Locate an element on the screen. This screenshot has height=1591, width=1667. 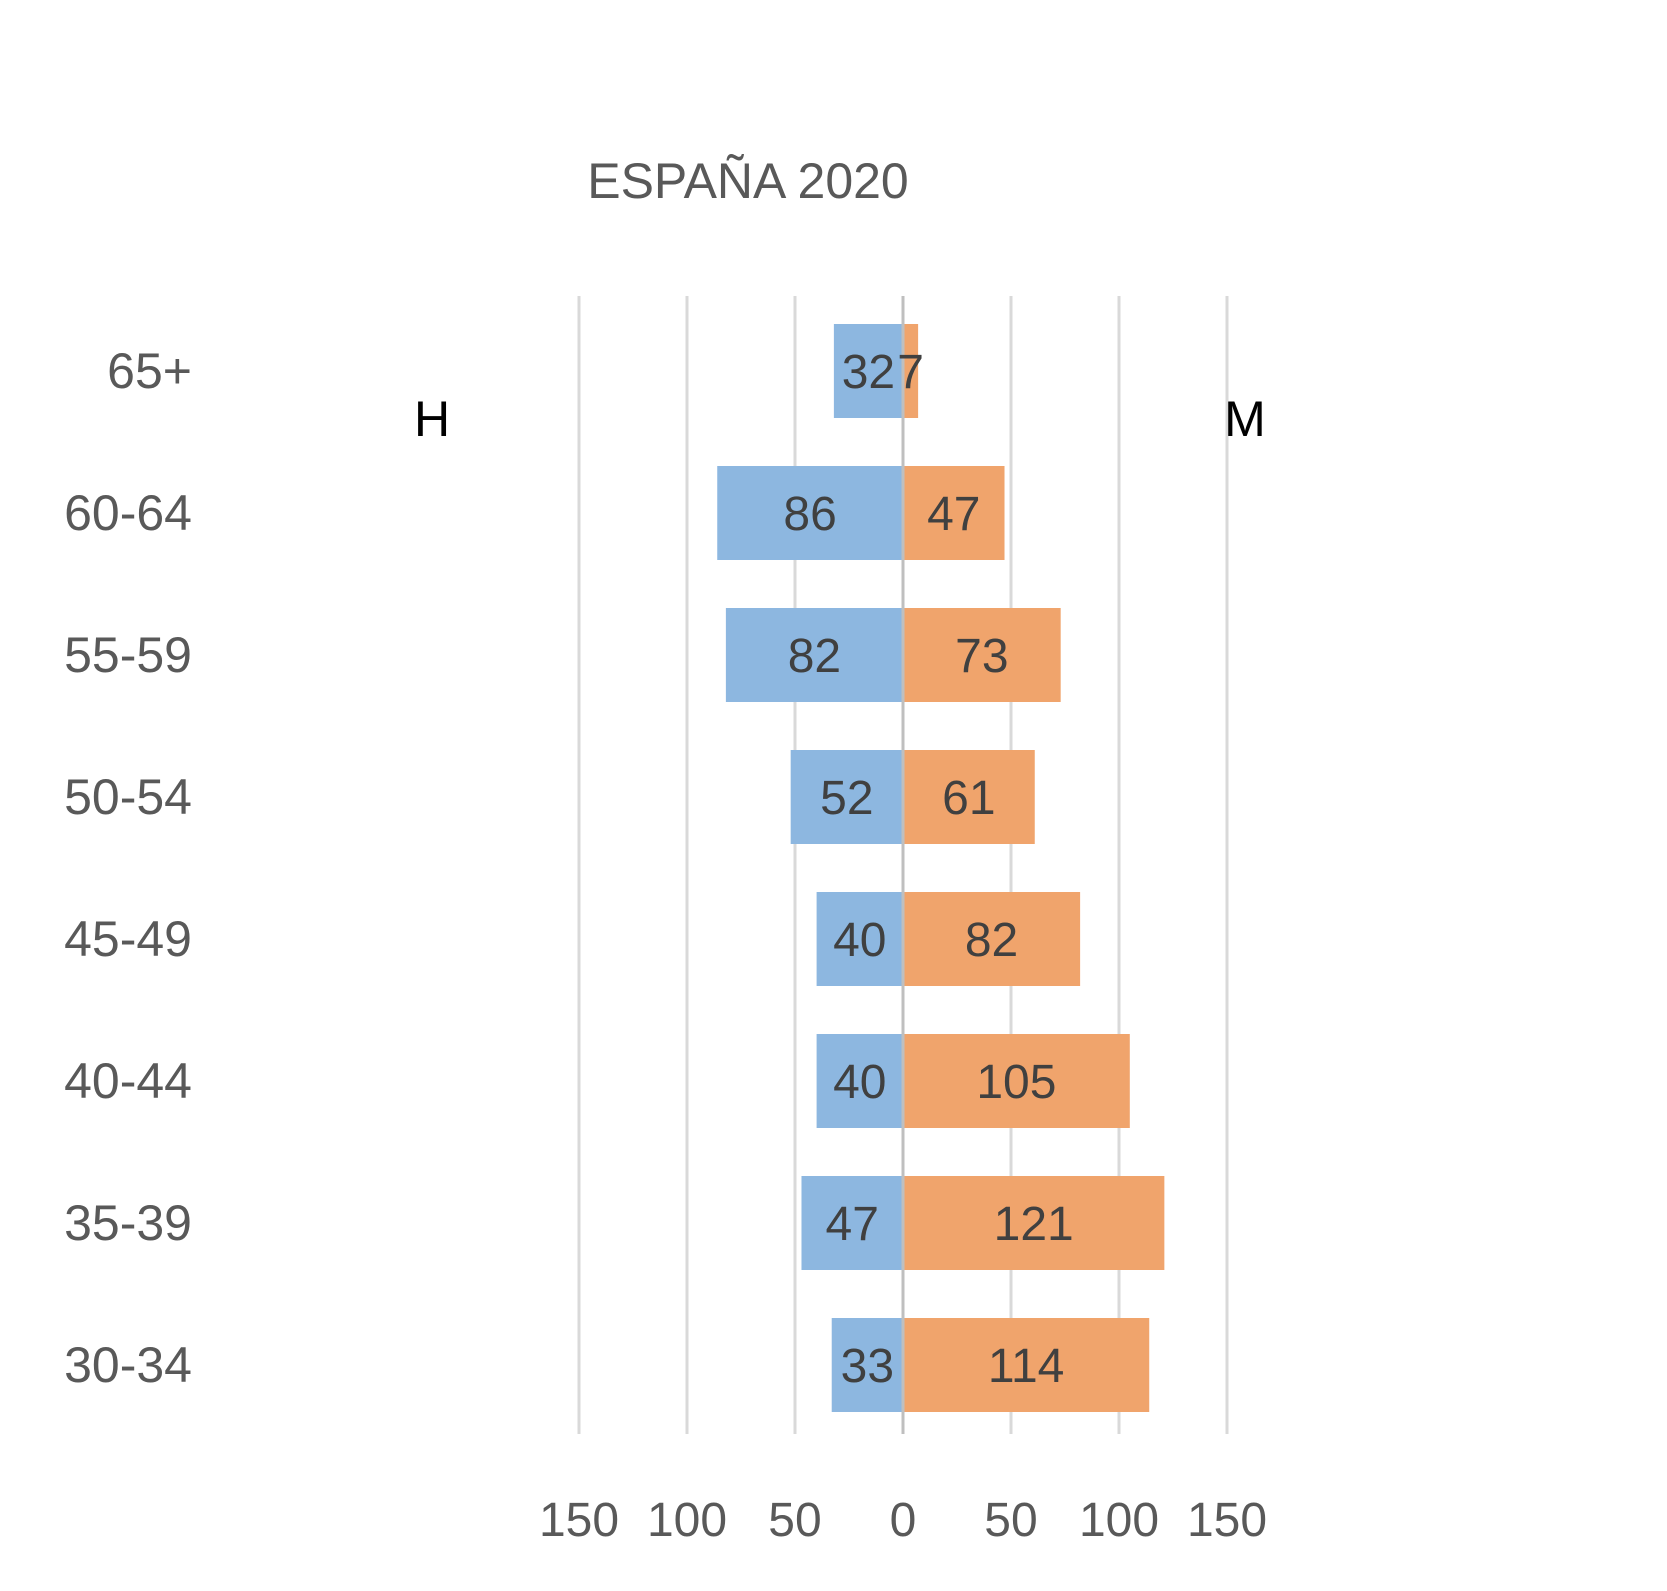
data-label-m: 82 is located at coordinates (991, 940).